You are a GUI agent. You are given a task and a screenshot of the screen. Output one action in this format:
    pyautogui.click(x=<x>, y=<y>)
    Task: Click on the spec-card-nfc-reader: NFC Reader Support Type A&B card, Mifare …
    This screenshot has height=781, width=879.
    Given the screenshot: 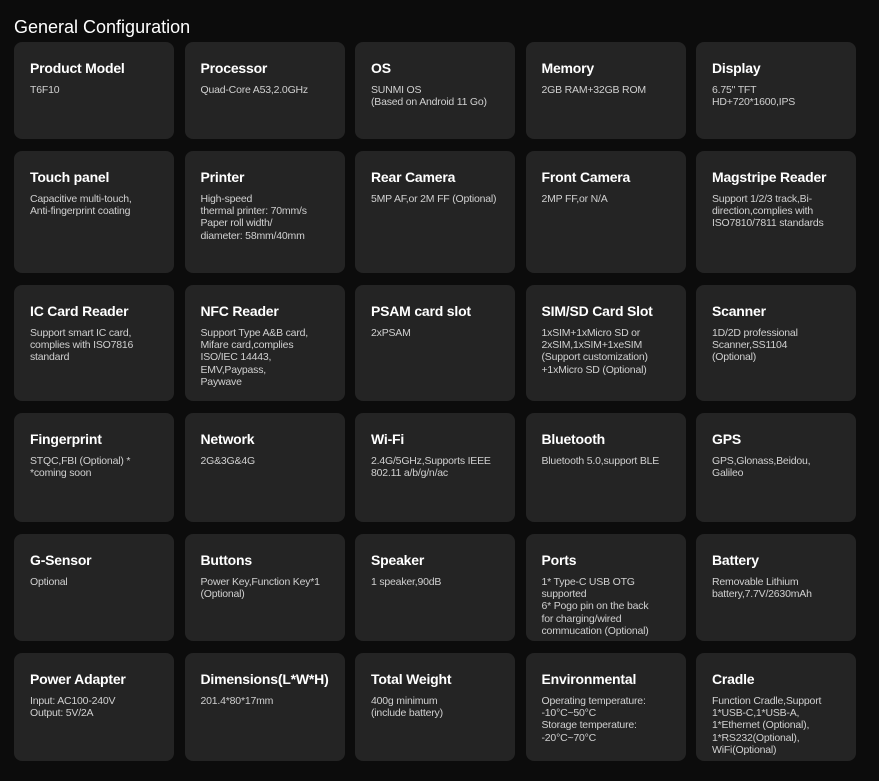 What is the action you would take?
    pyautogui.click(x=264, y=343)
    